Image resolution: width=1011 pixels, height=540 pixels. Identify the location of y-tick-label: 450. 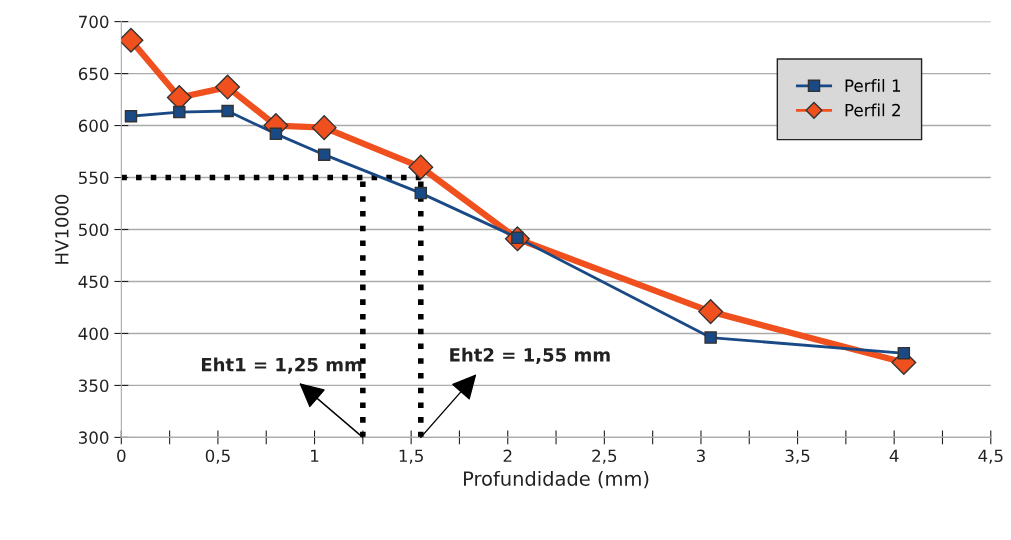
(93, 282).